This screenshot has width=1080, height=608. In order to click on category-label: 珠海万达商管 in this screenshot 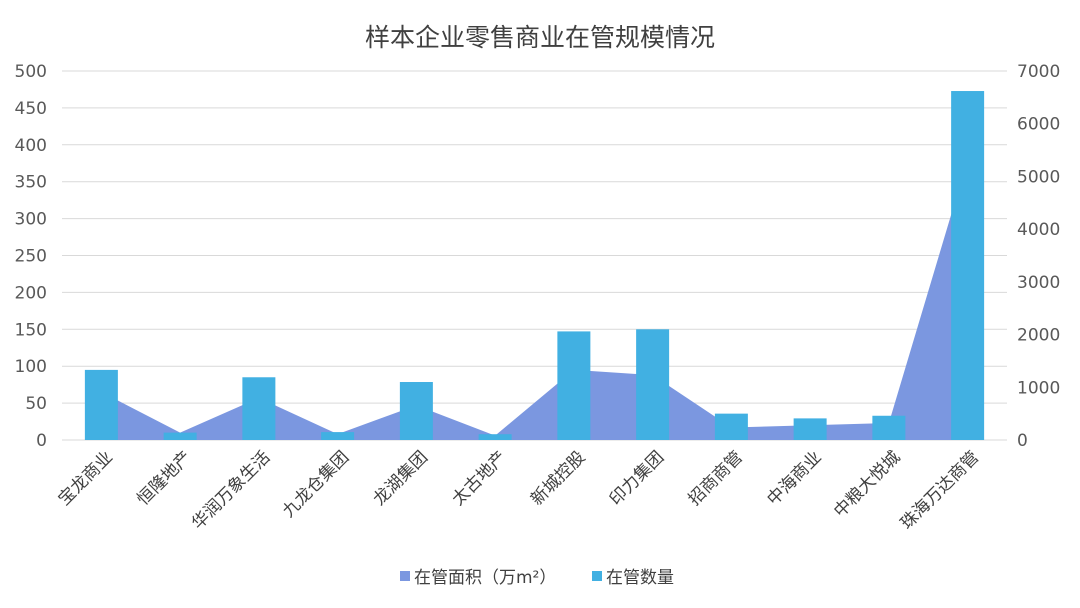, I will do `click(940, 490)`.